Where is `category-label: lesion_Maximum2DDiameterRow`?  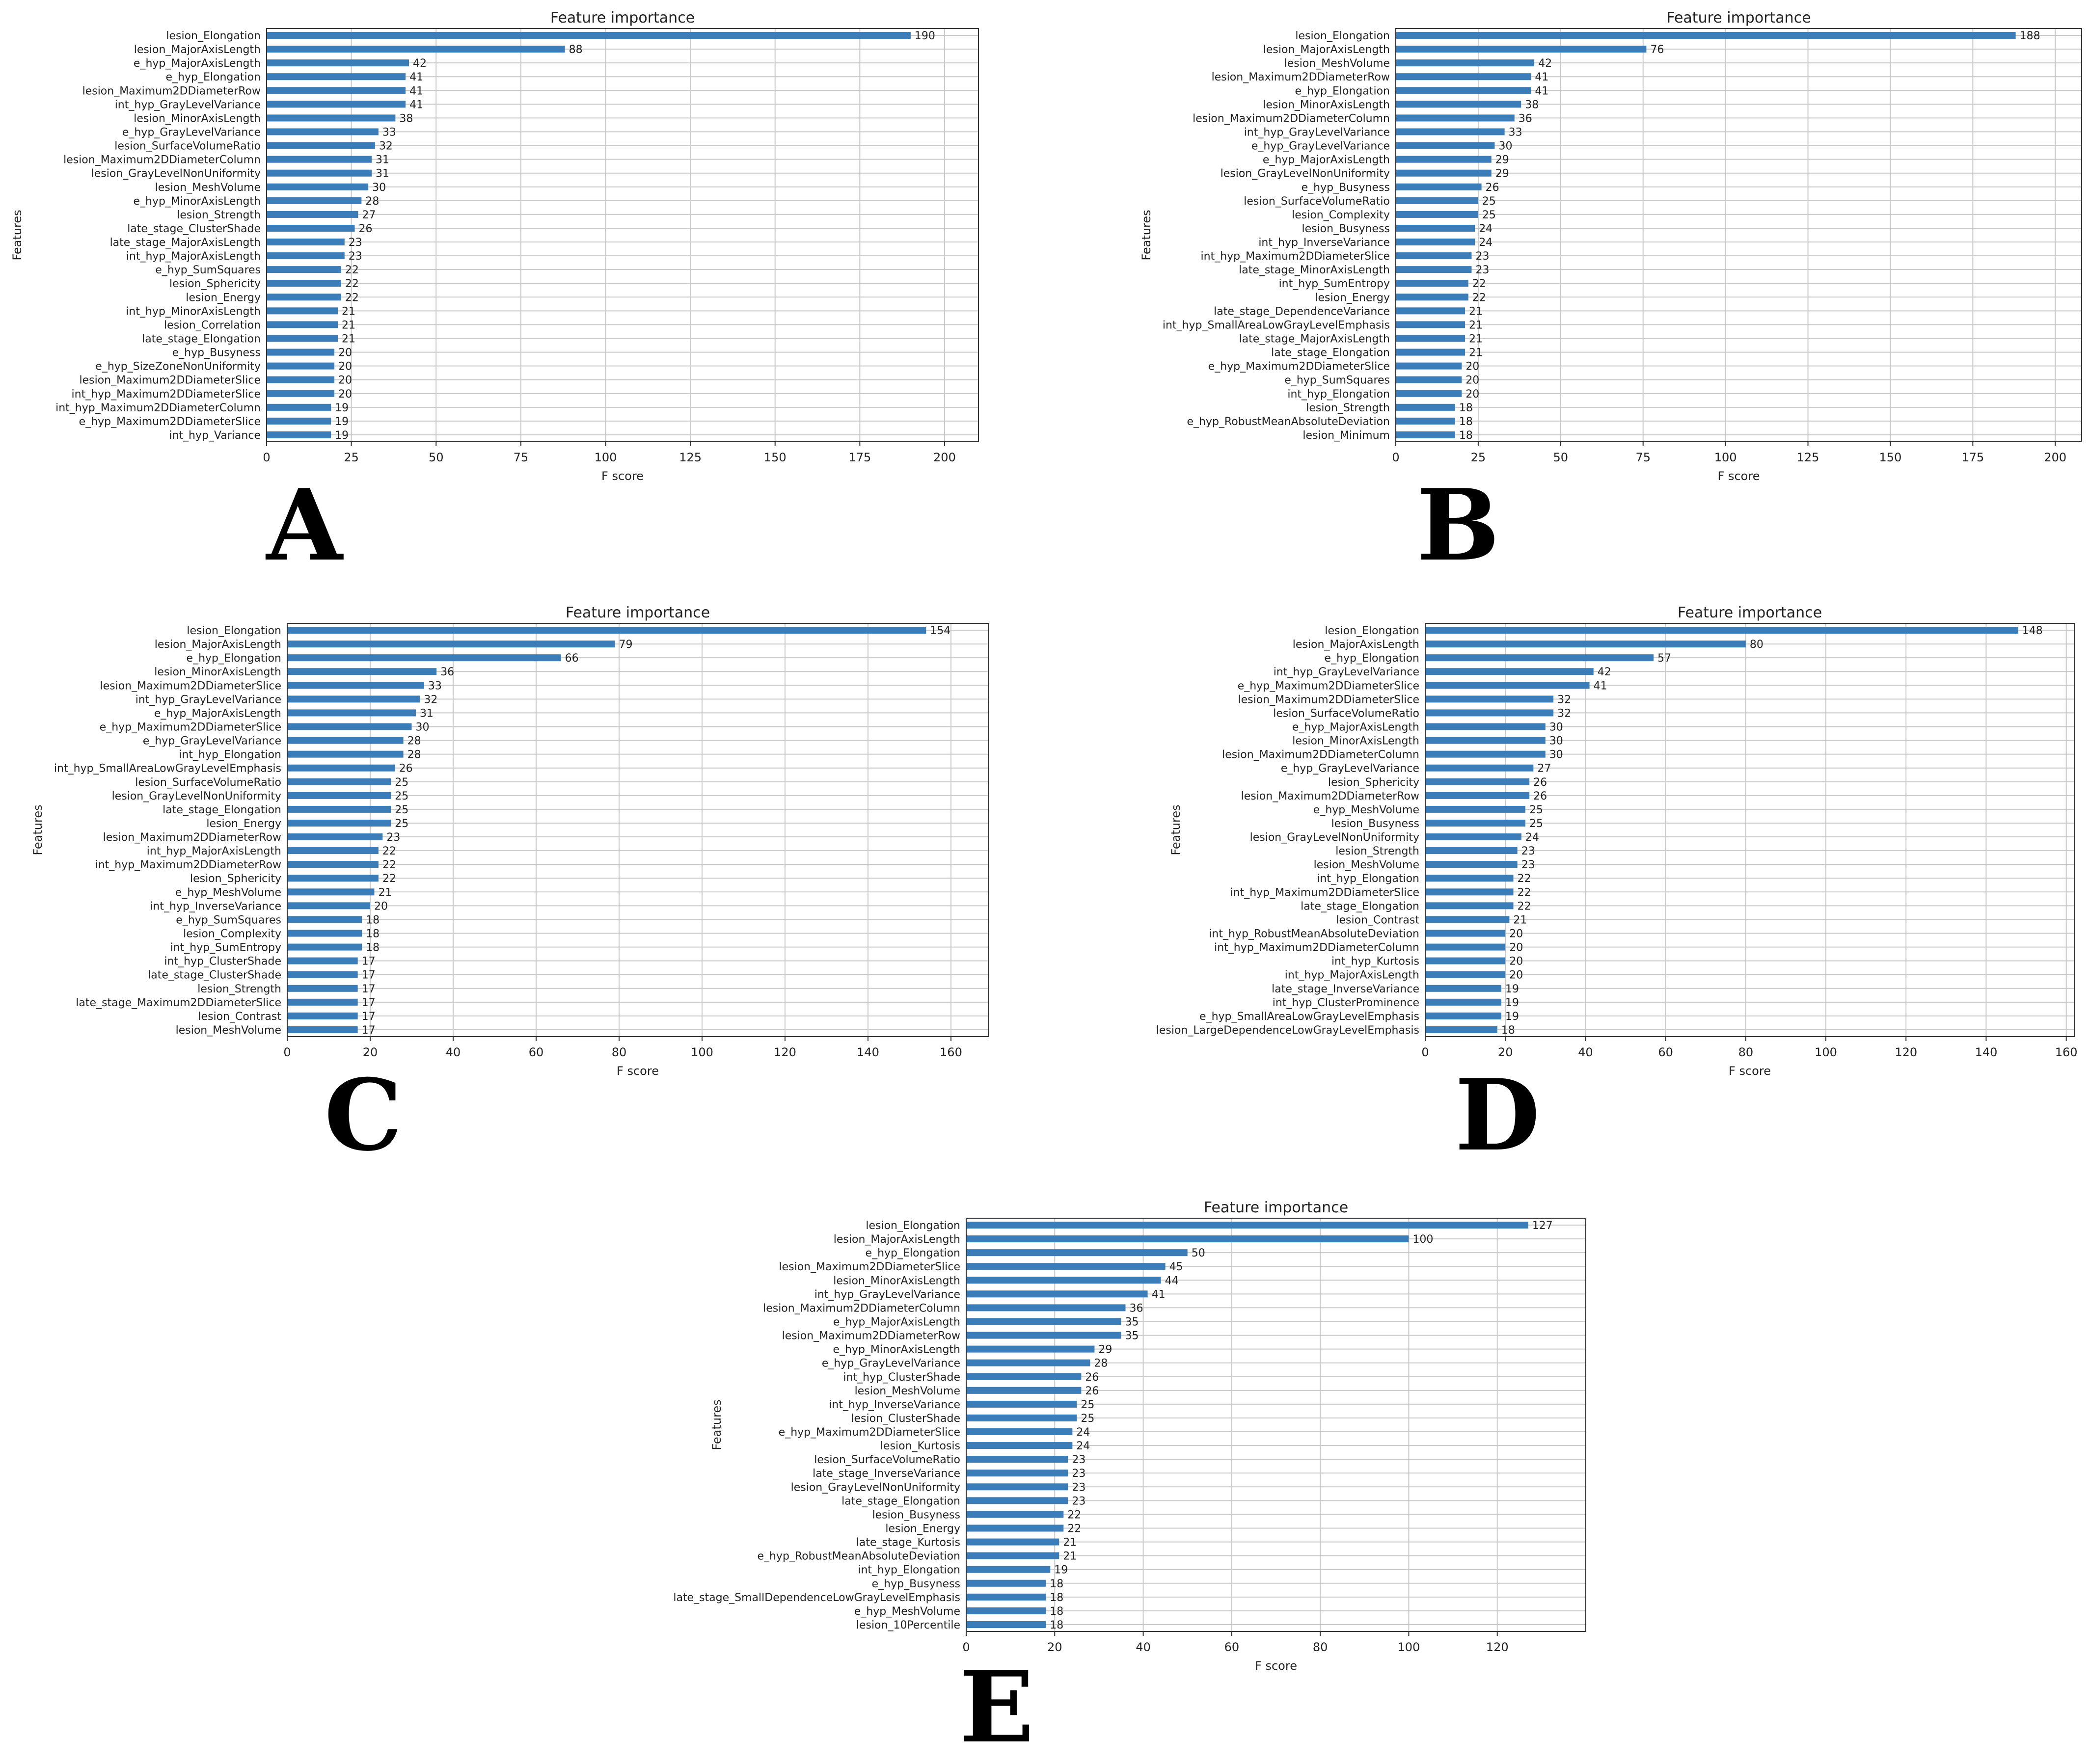
category-label: lesion_Maximum2DDiameterRow is located at coordinates (171, 91).